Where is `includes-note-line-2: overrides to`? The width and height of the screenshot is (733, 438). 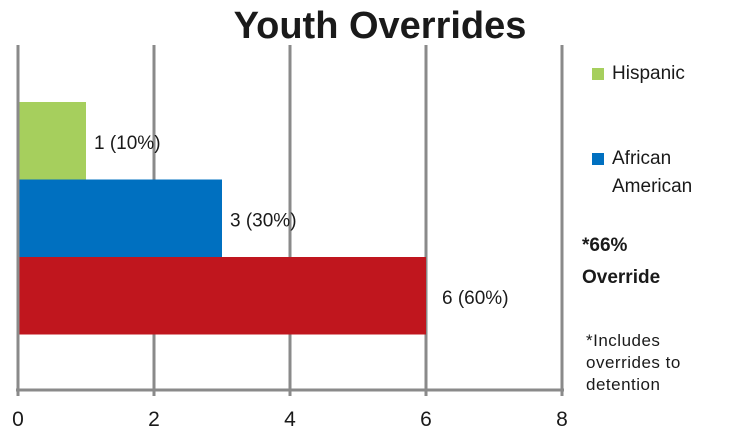 includes-note-line-2: overrides to is located at coordinates (633, 362).